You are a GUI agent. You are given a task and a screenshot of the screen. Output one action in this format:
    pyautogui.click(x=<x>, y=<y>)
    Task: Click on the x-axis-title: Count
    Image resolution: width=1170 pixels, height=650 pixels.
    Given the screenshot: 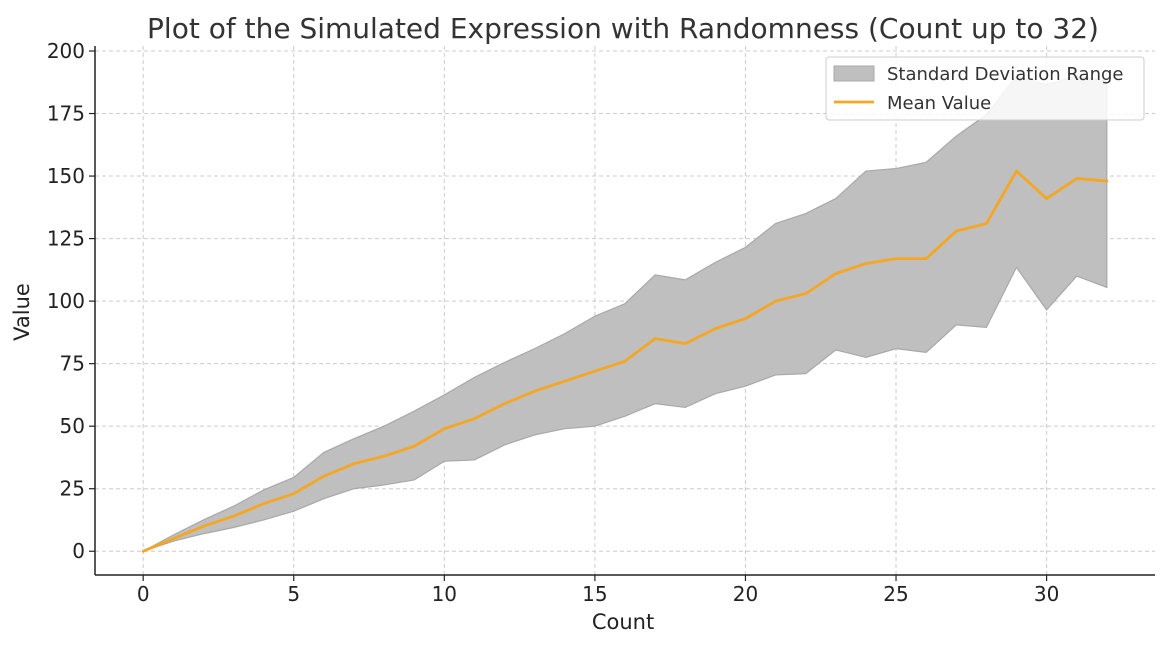 What is the action you would take?
    pyautogui.click(x=623, y=622)
    